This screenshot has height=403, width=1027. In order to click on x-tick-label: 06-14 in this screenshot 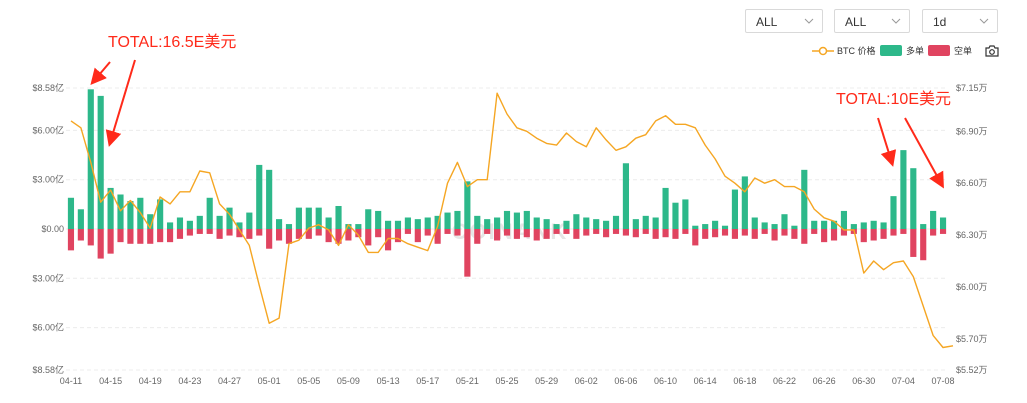, I will do `click(705, 381)`.